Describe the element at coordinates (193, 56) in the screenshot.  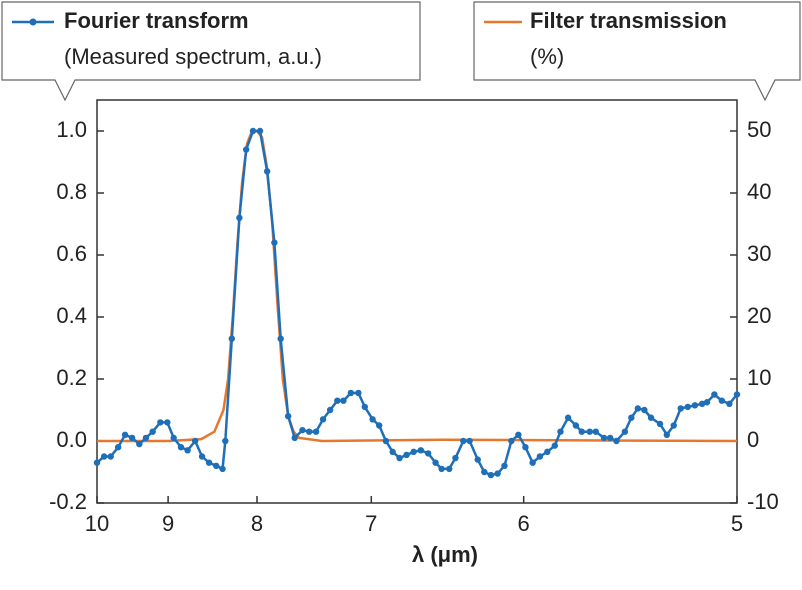
I see `legend-note: (Measured spectrum, a.u.)` at that location.